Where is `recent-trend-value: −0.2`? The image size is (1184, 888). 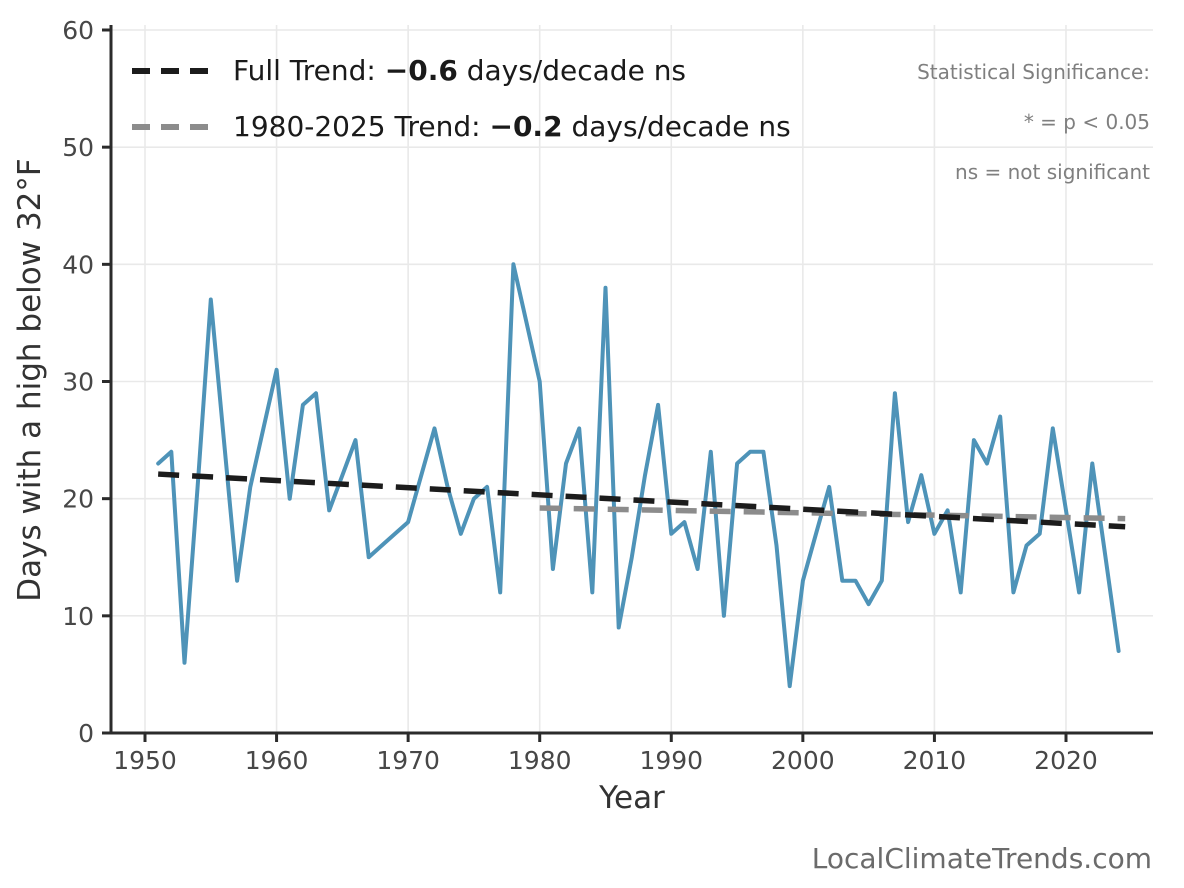
recent-trend-value: −0.2 is located at coordinates (526, 126).